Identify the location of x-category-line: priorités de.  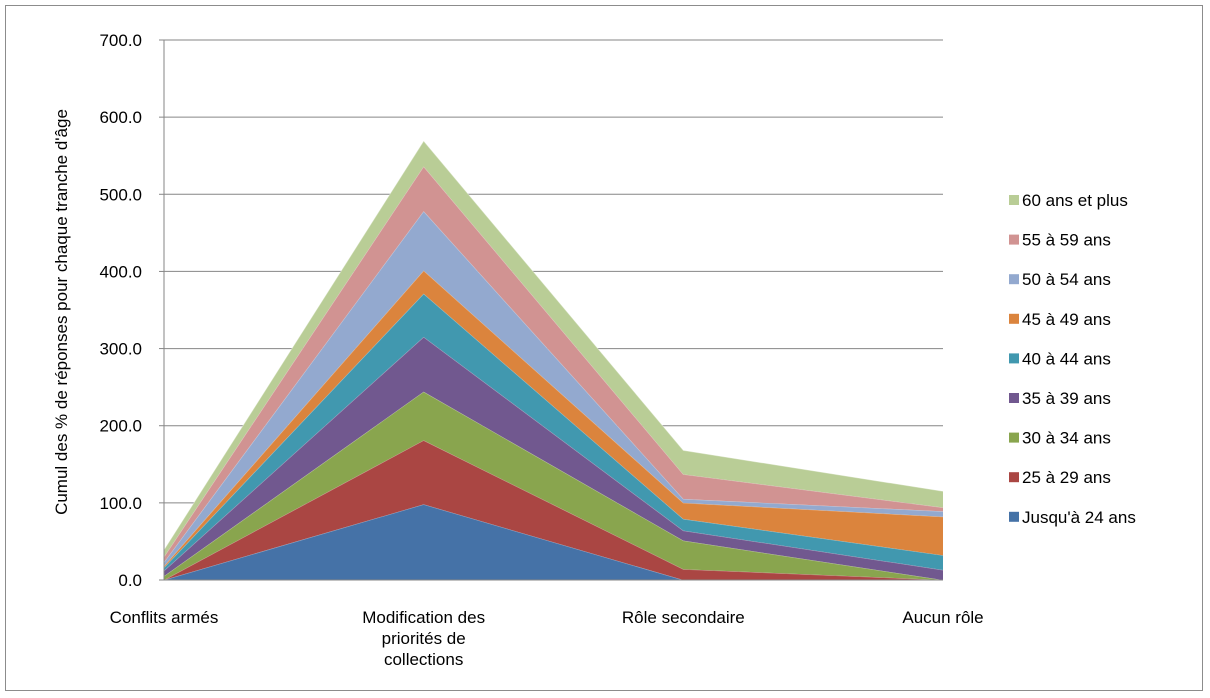
(424, 638).